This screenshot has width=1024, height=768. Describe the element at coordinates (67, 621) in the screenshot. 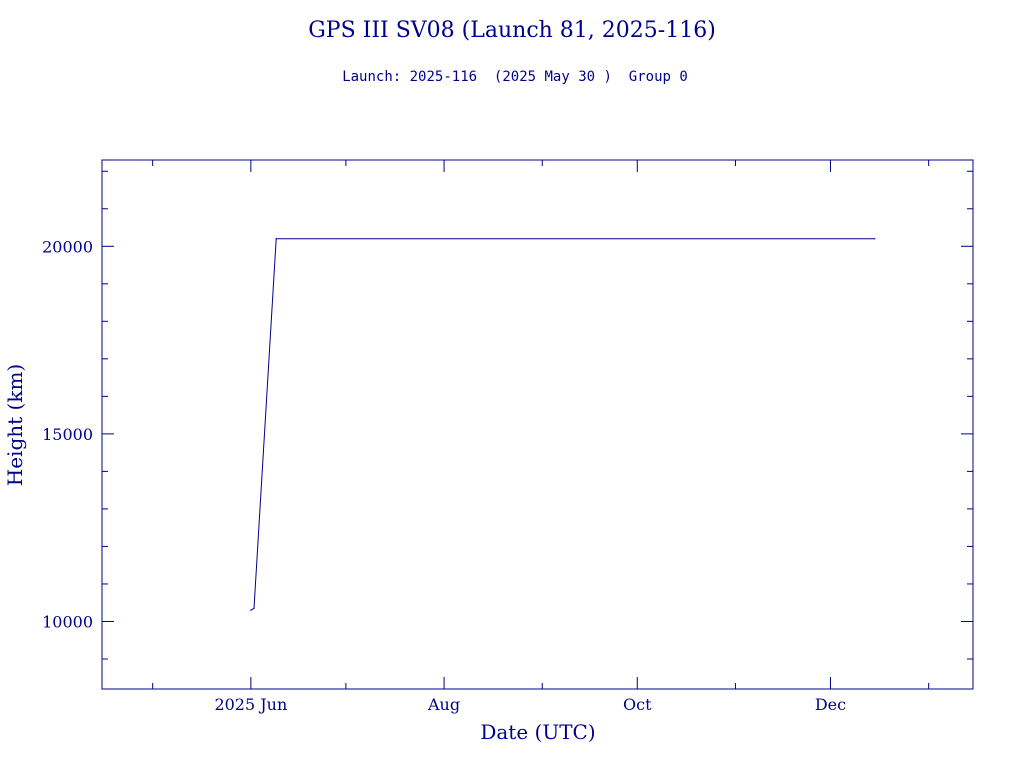

I see `y-tick-label: 10000` at that location.